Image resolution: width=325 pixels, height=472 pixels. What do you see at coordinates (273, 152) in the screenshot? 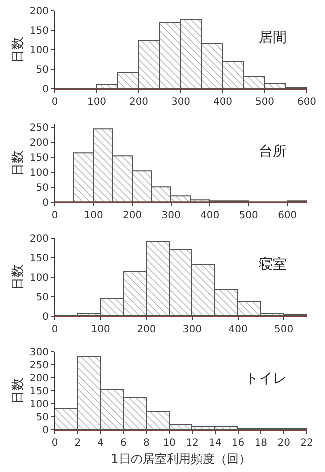
I see `text: 台所` at bounding box center [273, 152].